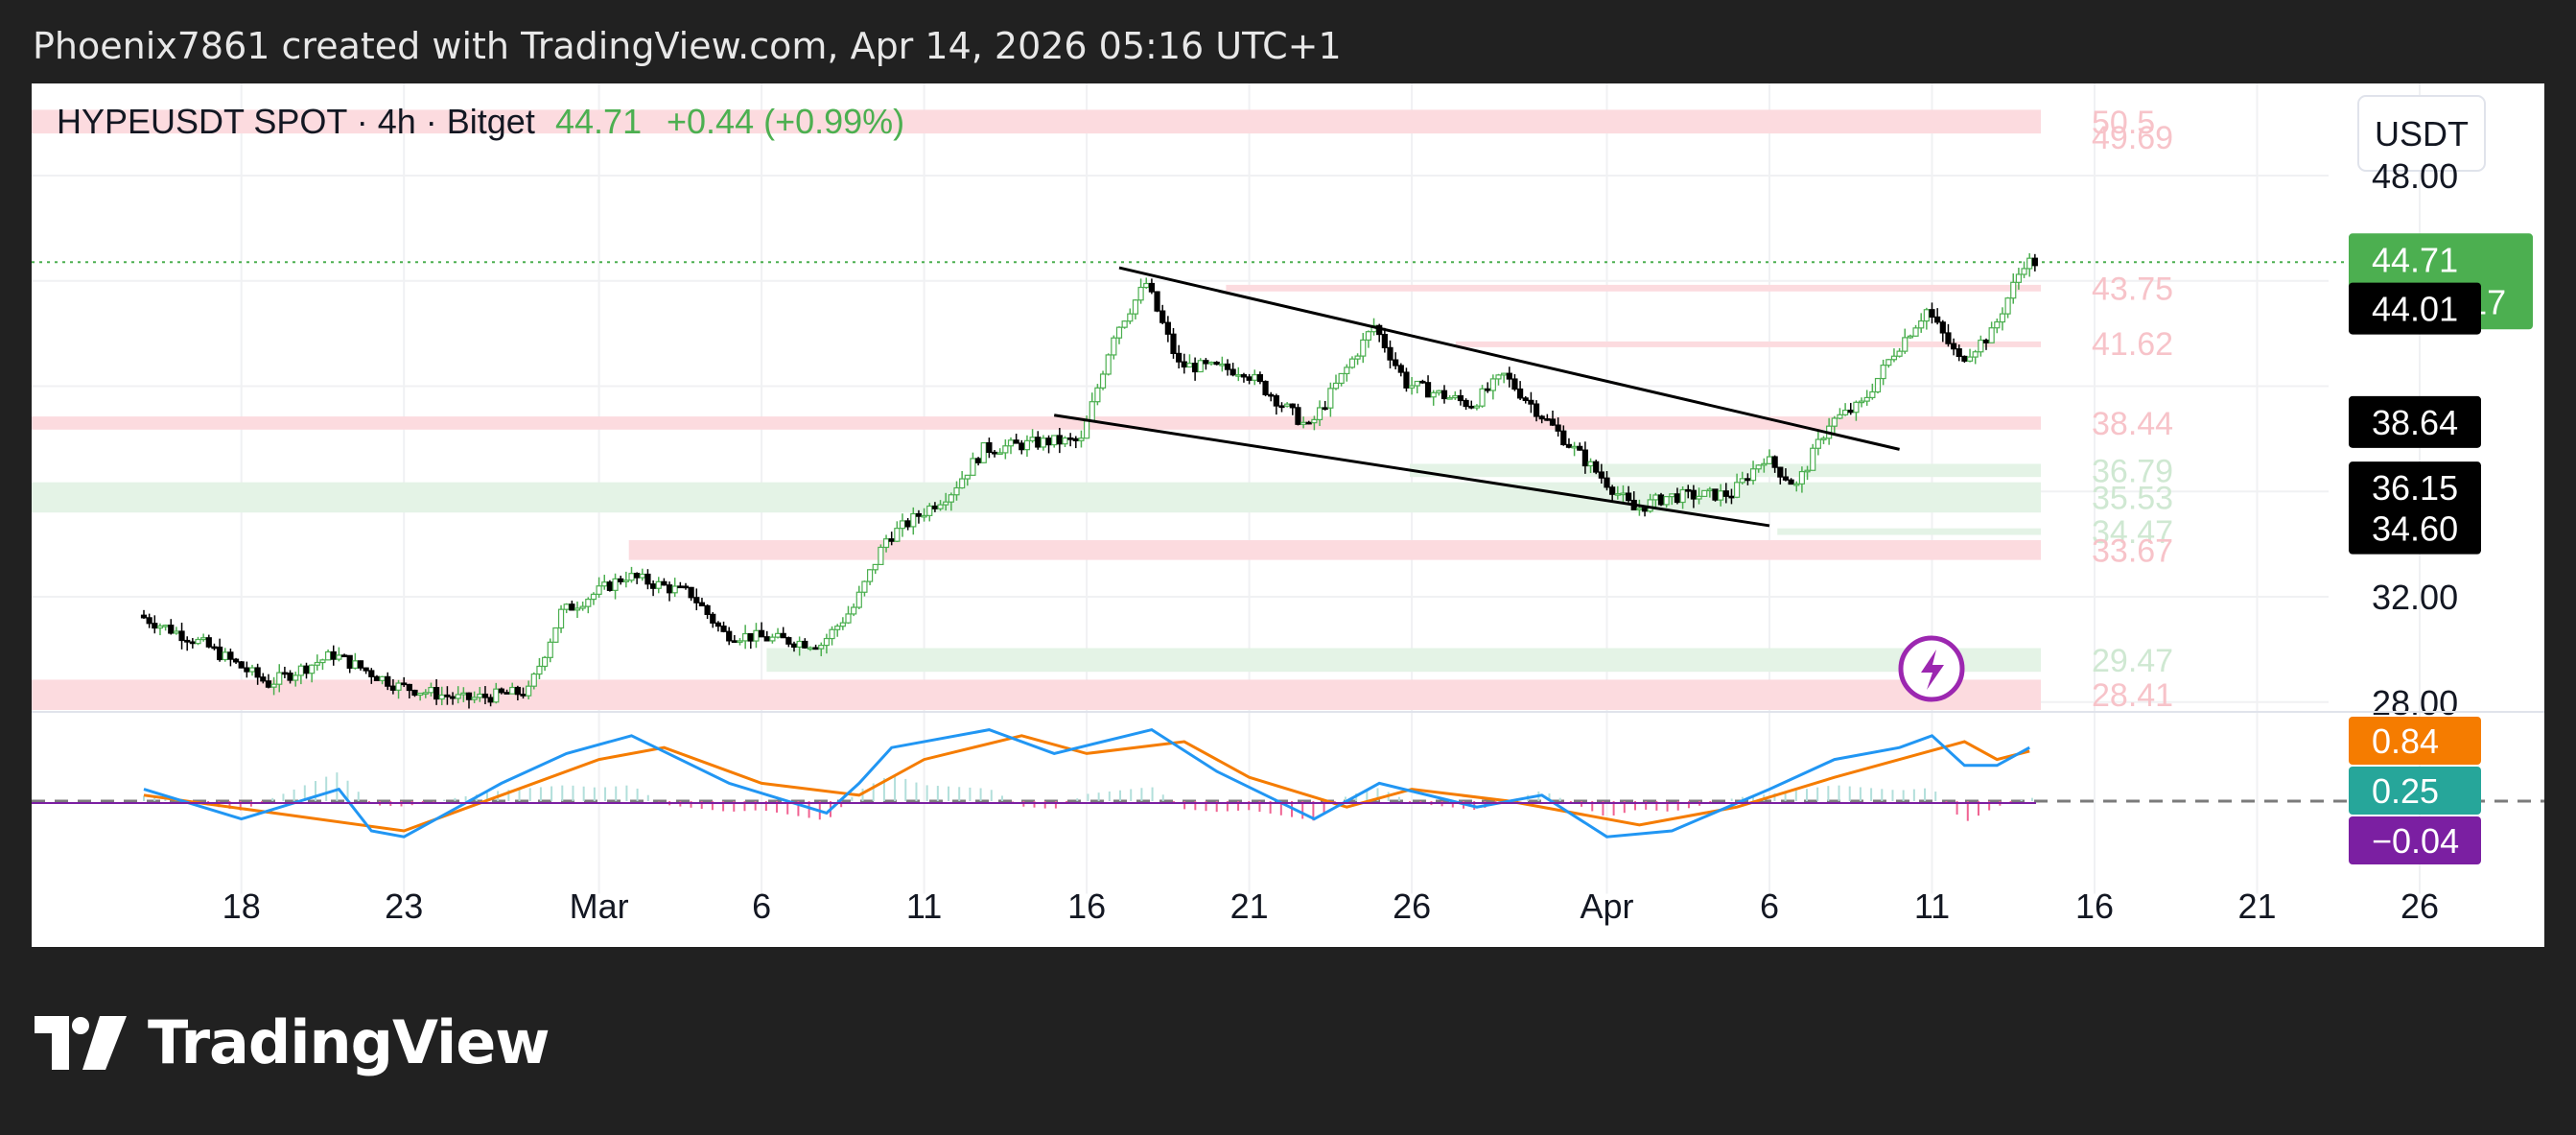  I want to click on price-badge-value: 36.15, so click(2415, 488).